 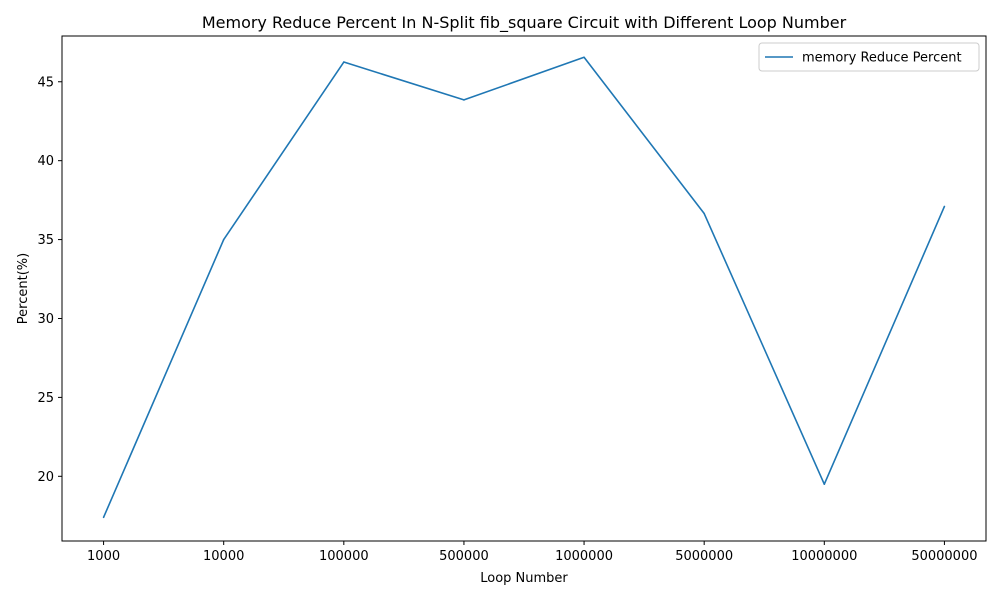 I want to click on legend-entry-label: memory Reduce Percent, so click(x=882, y=58).